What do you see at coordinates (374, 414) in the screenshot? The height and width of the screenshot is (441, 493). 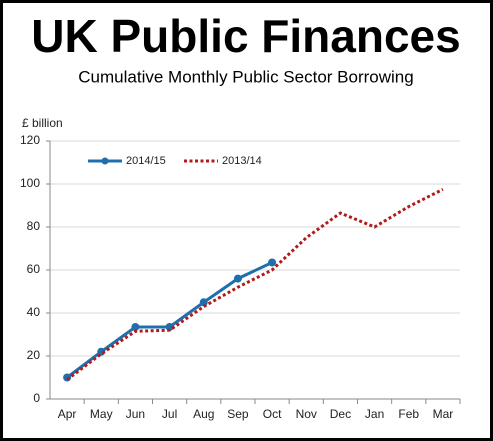 I see `x-tick-label: Jan` at bounding box center [374, 414].